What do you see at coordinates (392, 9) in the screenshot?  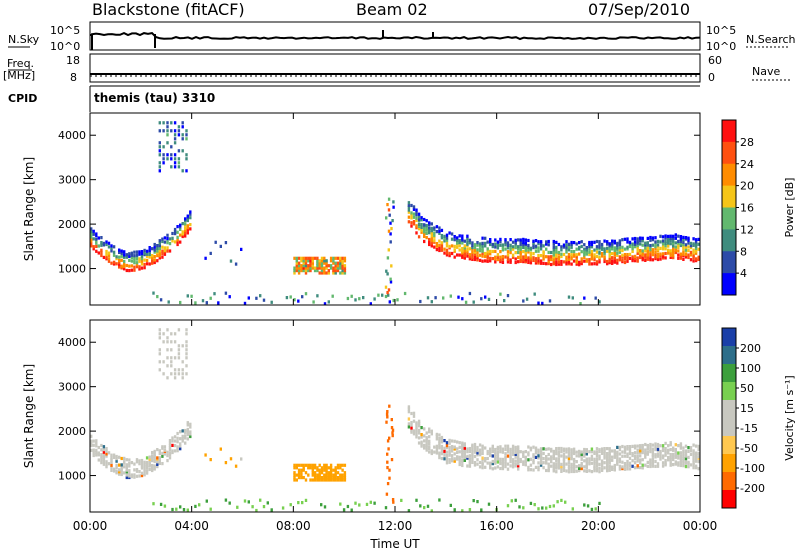 I see `beam-title: Beam 02` at bounding box center [392, 9].